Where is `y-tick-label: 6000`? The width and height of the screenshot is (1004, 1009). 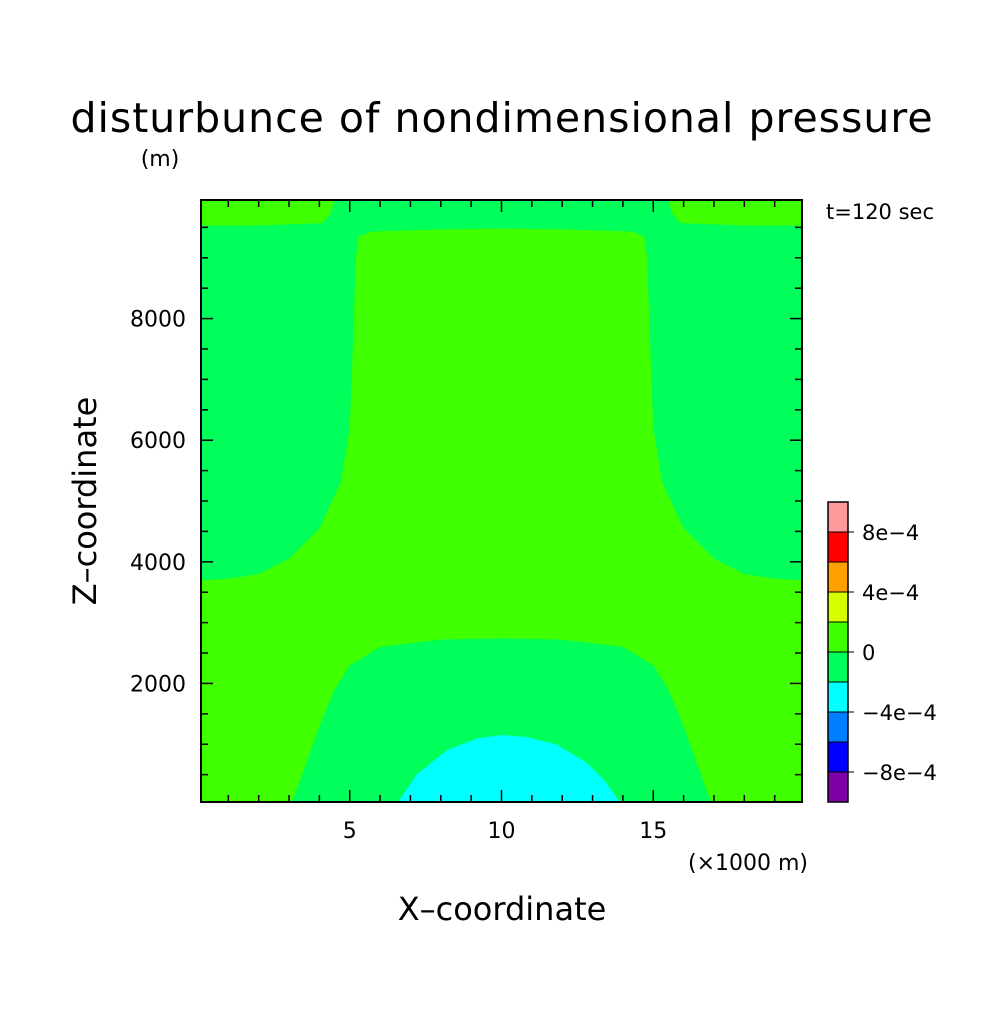
y-tick-label: 6000 is located at coordinates (158, 441).